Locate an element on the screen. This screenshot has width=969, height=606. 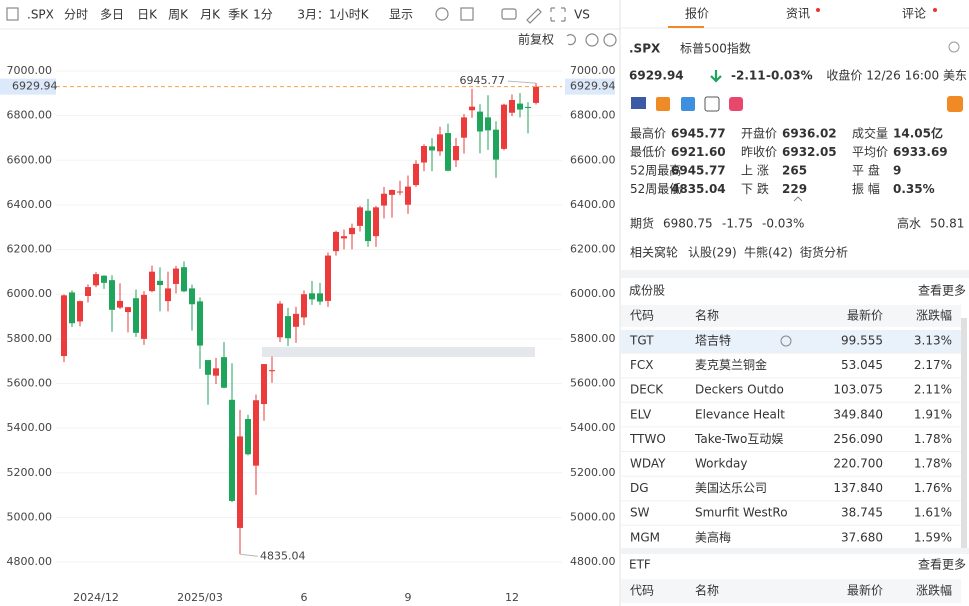
cell: TTWO is located at coordinates (647, 439).